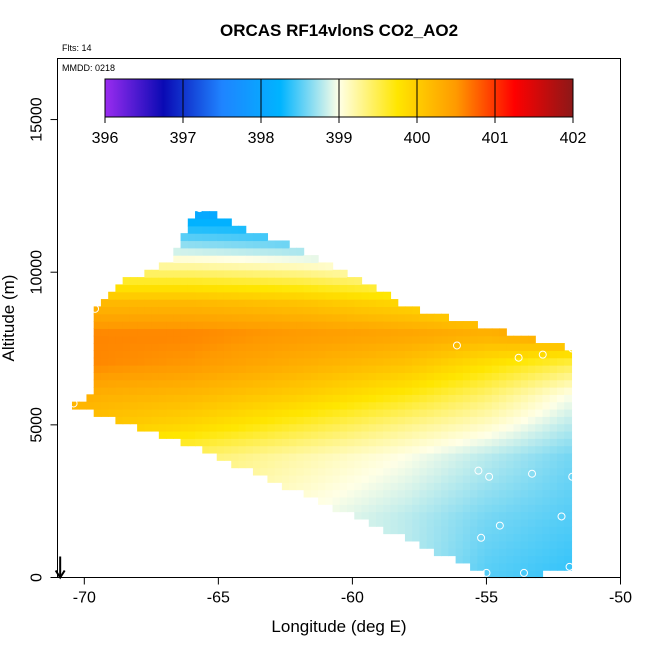 This screenshot has width=650, height=650. I want to click on chart-title: ORCAS RF14vlonS CO2_AO2, so click(339, 30).